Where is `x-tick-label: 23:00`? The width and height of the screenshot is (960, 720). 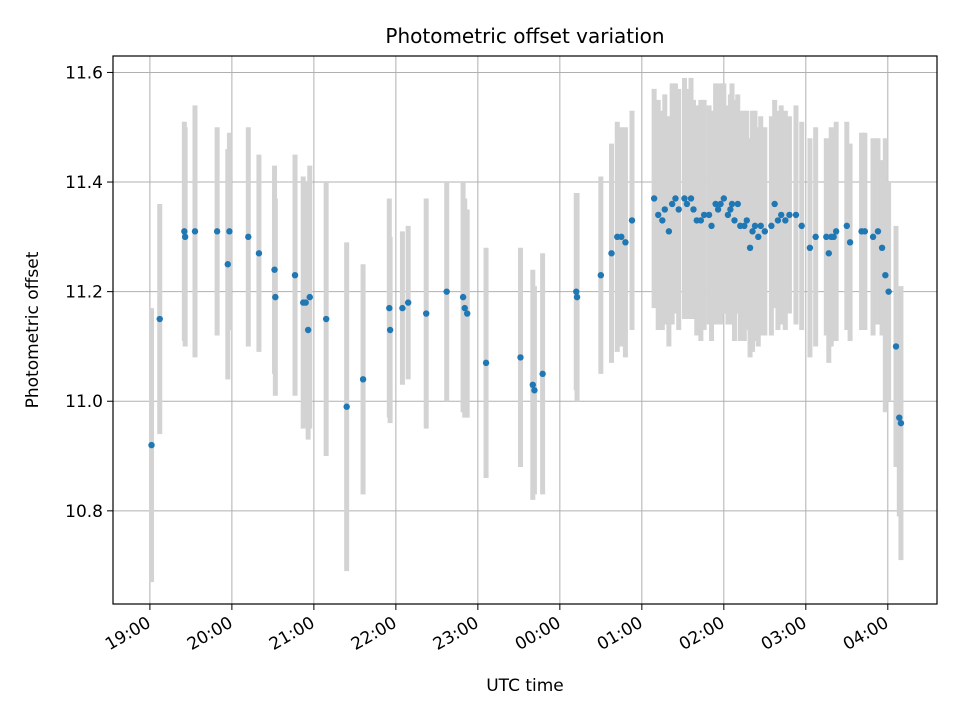
x-tick-label: 23:00 is located at coordinates (456, 634).